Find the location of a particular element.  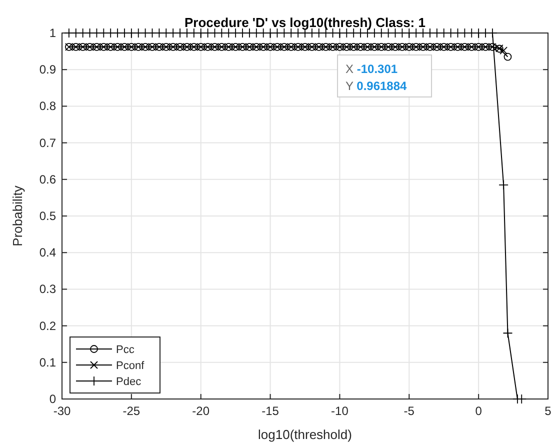

x-tick-label: -5 is located at coordinates (409, 411).